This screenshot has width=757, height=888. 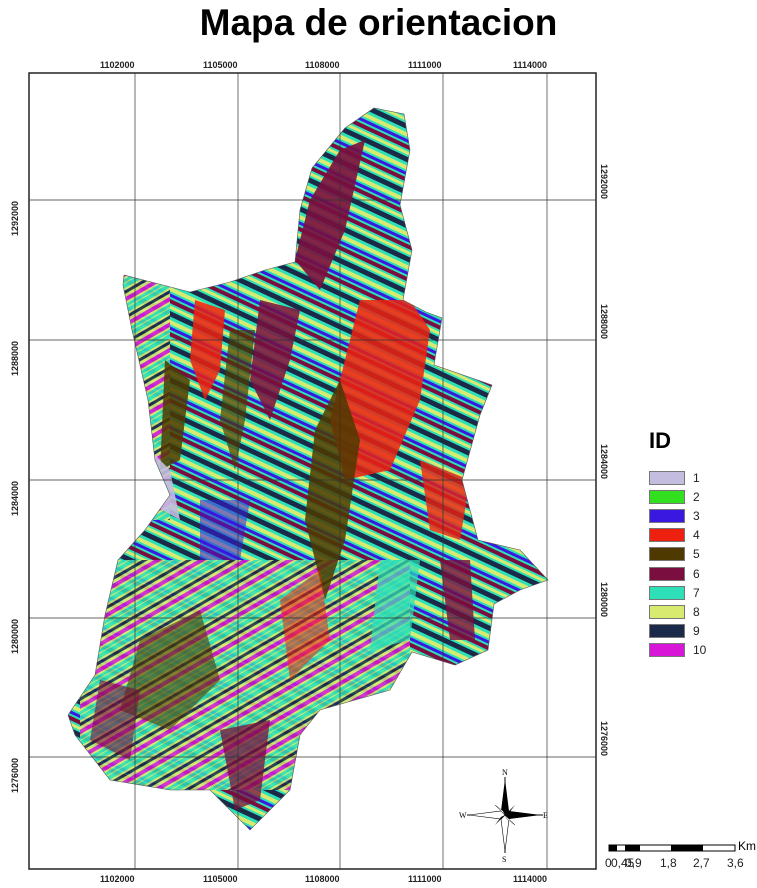 I want to click on legend-item-1: 1, so click(x=674, y=478).